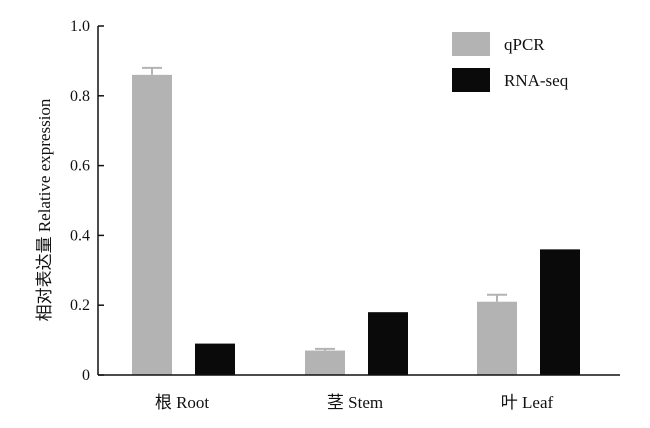 Image resolution: width=650 pixels, height=428 pixels. Describe the element at coordinates (536, 80) in the screenshot. I see `legend-label: RNA-seq` at that location.